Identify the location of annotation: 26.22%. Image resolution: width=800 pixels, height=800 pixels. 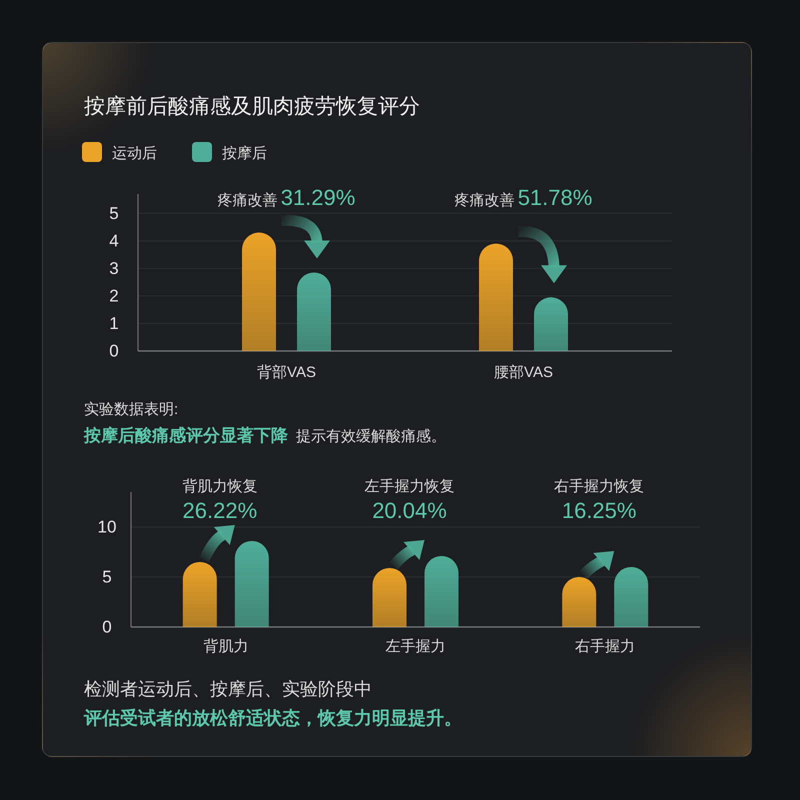
(220, 510).